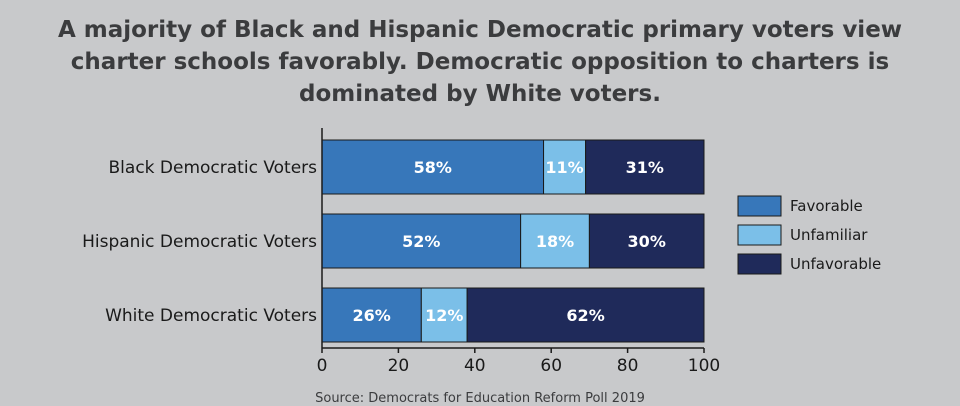 The height and width of the screenshot is (406, 960). Describe the element at coordinates (480, 94) in the screenshot. I see `chart-title-line-3: dominated by White voters.` at that location.